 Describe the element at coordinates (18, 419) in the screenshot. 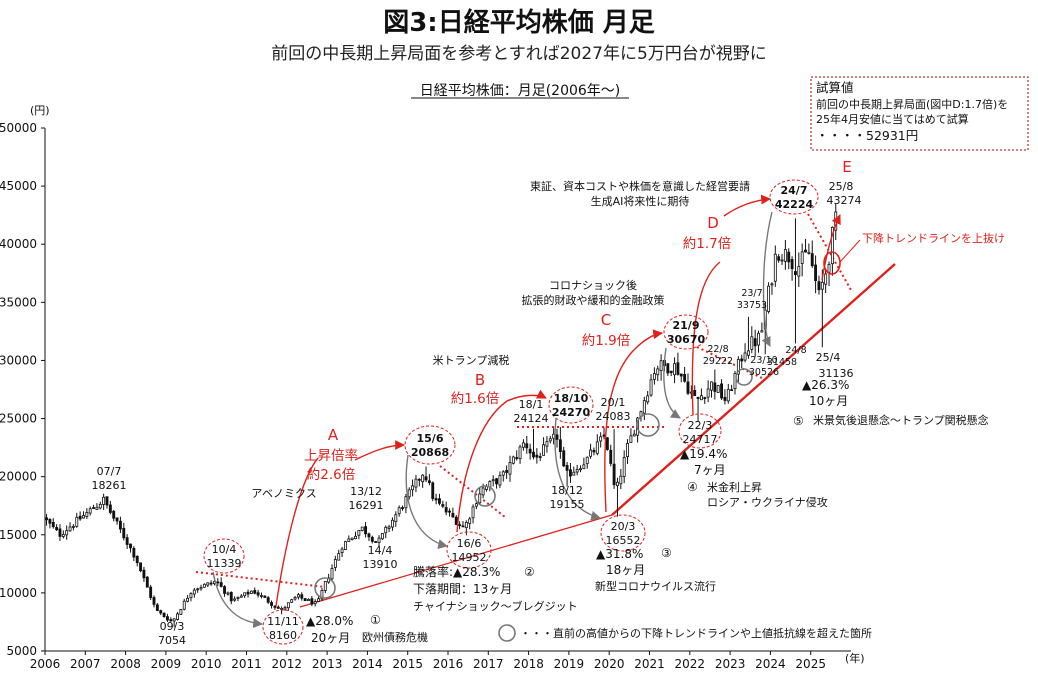

I see `y-tick-label: 25000` at that location.